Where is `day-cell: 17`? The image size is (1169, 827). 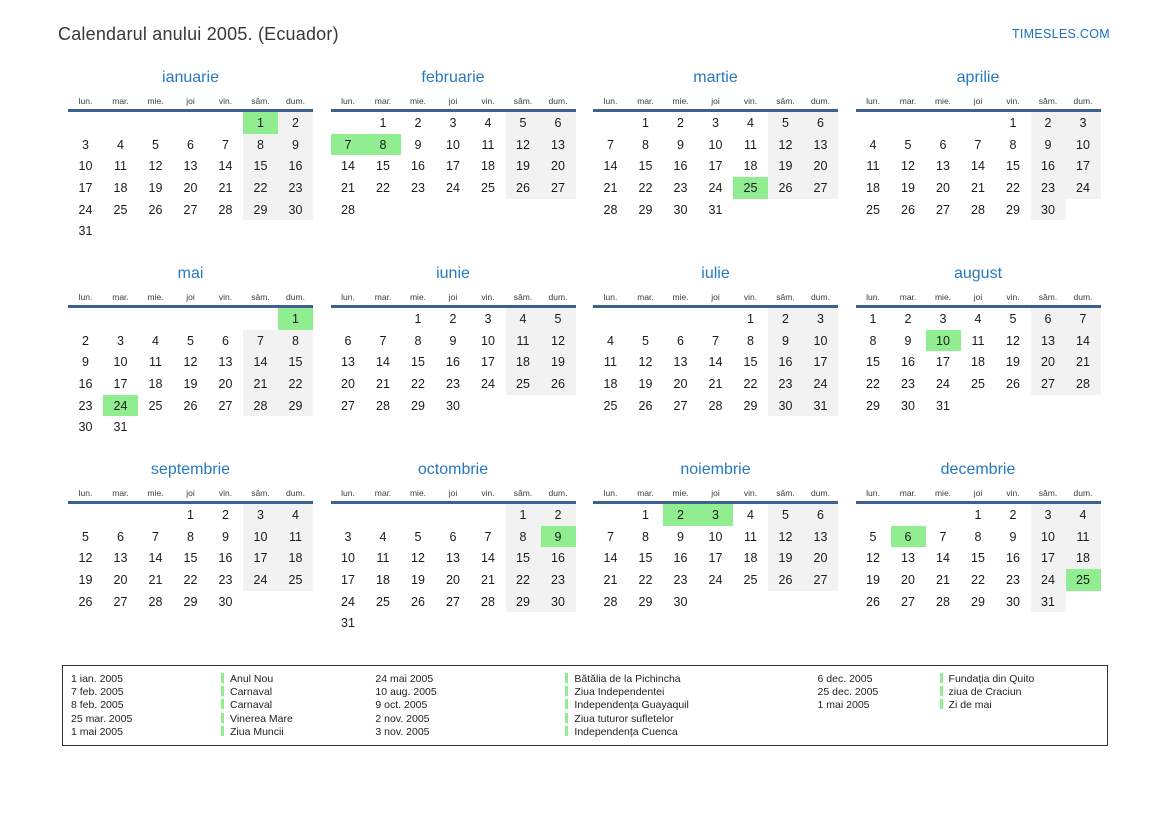
day-cell: 17 is located at coordinates (715, 558).